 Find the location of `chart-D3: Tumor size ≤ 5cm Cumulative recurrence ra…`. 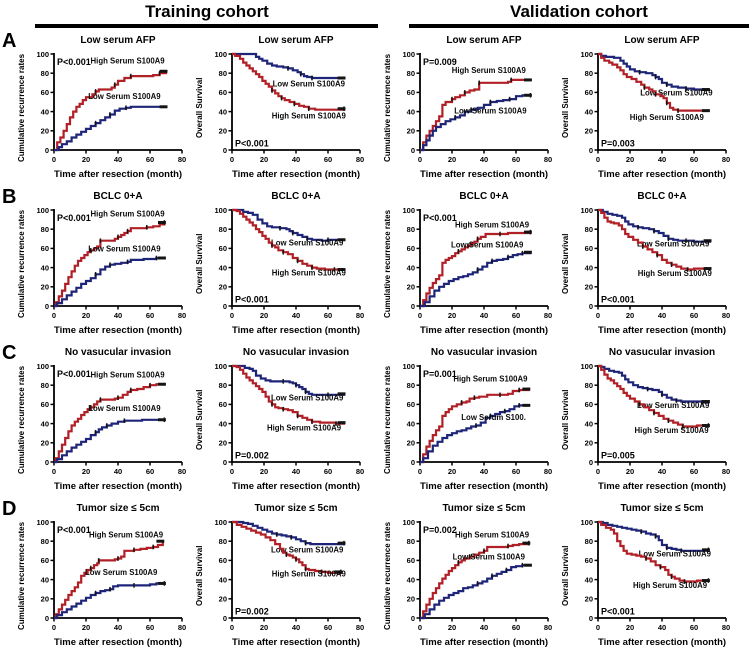

chart-D3: Tumor size ≤ 5cm Cumulative recurrence ra… is located at coordinates (470, 576).